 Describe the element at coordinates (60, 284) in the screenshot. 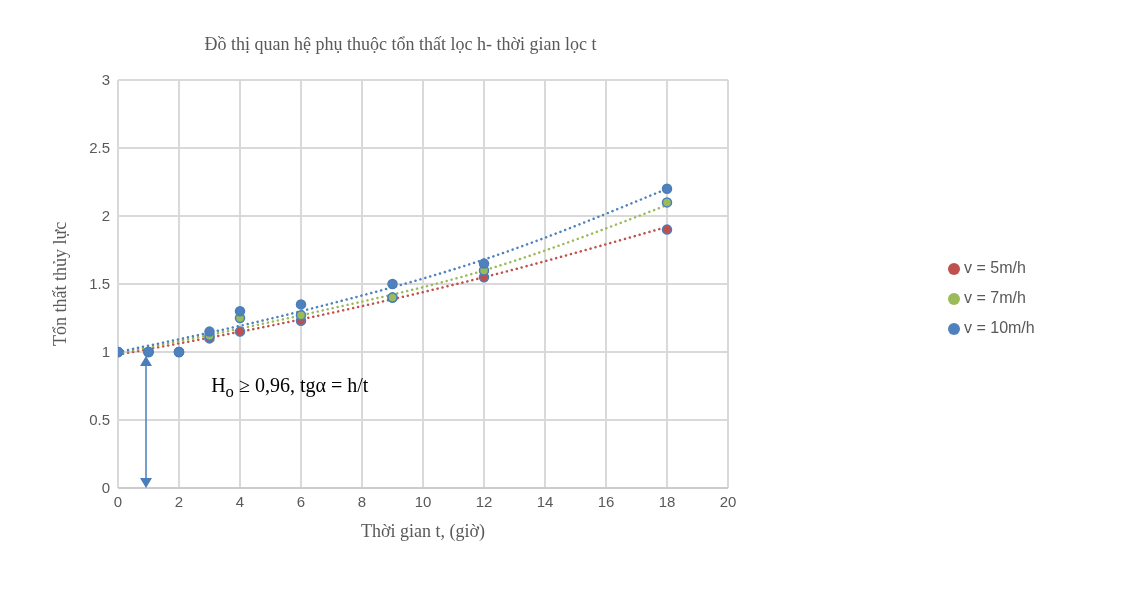

I see `y-axis-title: Tổn thất thủy lực` at that location.